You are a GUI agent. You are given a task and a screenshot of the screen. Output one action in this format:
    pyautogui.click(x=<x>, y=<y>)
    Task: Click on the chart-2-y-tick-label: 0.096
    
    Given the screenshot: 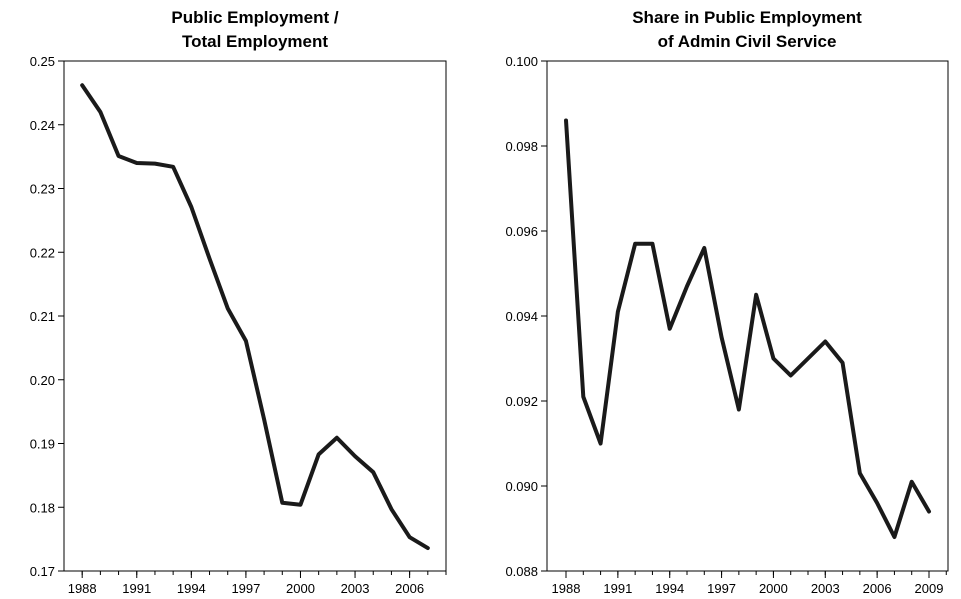 What is the action you would take?
    pyautogui.click(x=521, y=231)
    